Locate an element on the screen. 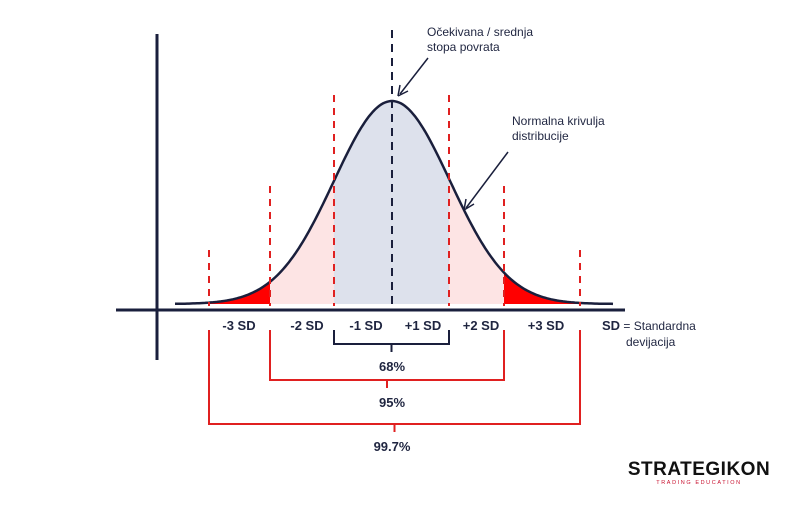  range-95-label: 95% is located at coordinates (392, 402).